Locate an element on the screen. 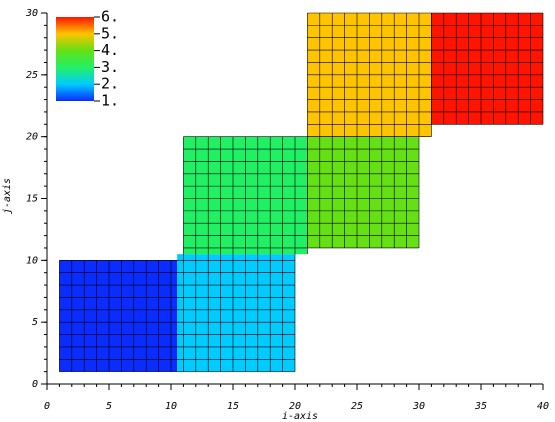  x-axis-label: i-axis is located at coordinates (300, 416).